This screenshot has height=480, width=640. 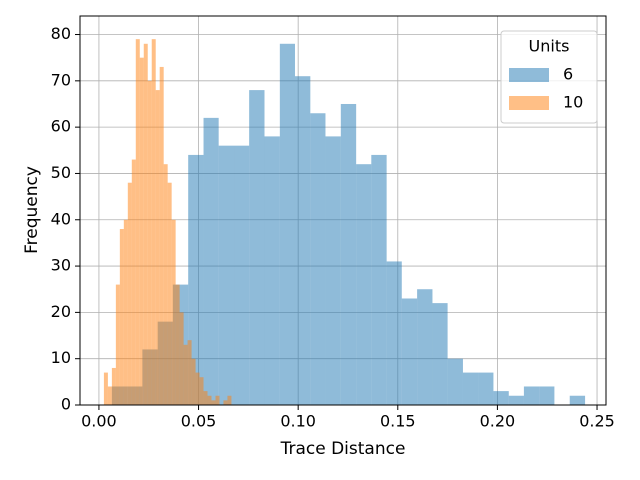 I want to click on y-tick-label: 20, so click(x=61, y=311).